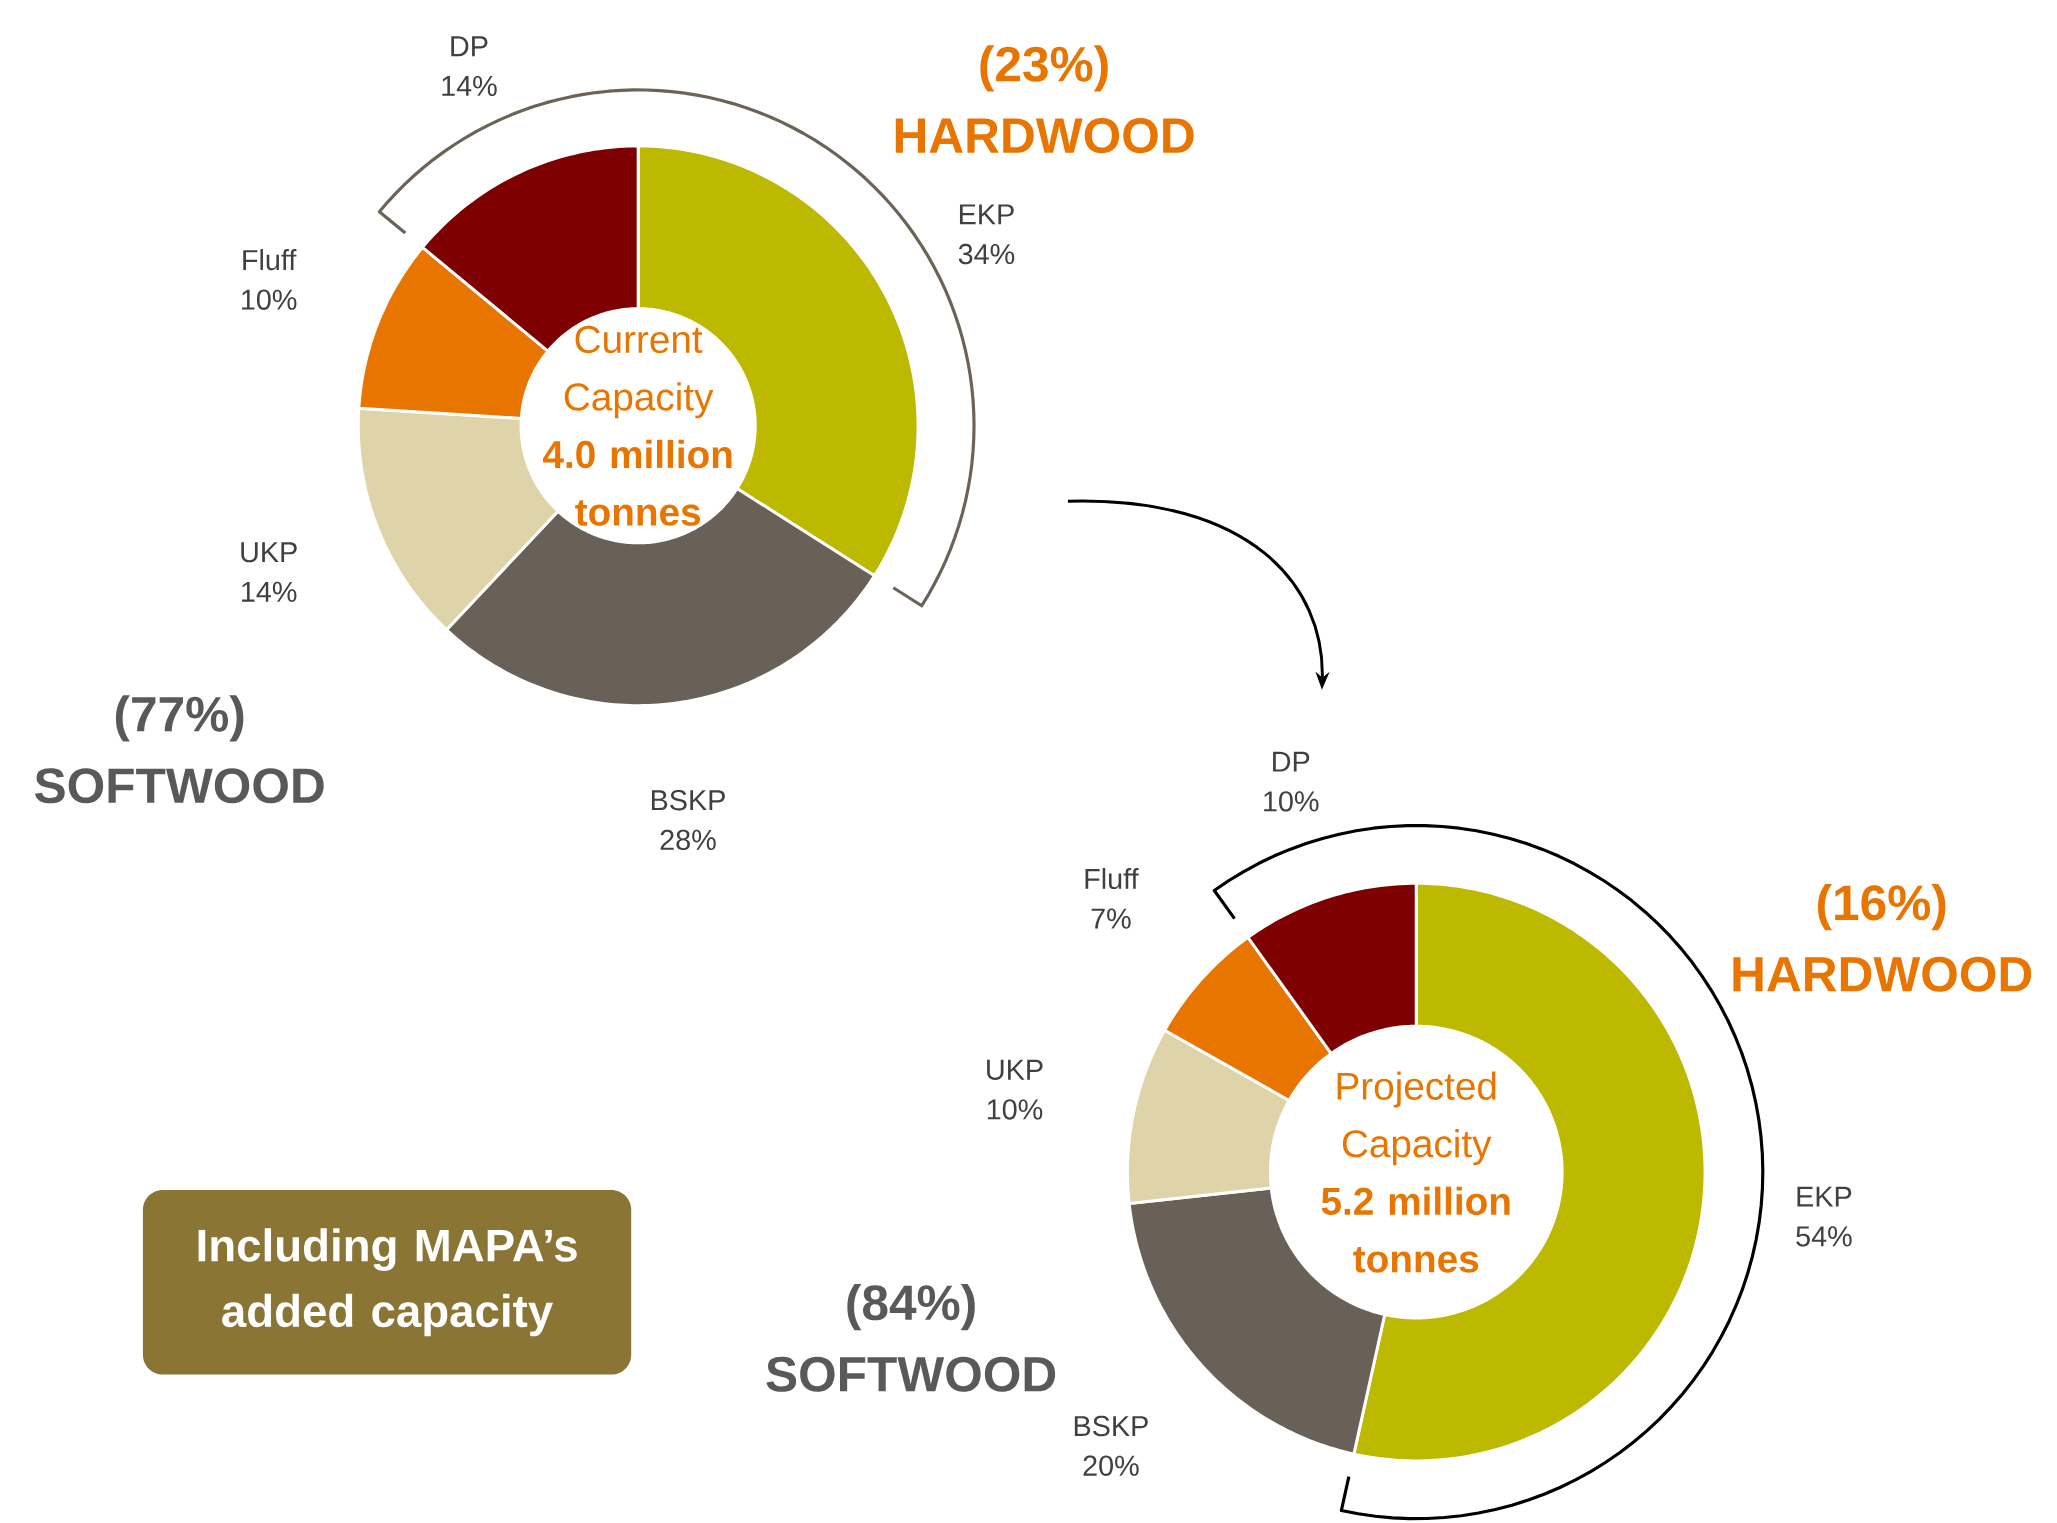 Image resolution: width=2057 pixels, height=1523 pixels. I want to click on data-label: 20%, so click(1111, 1465).